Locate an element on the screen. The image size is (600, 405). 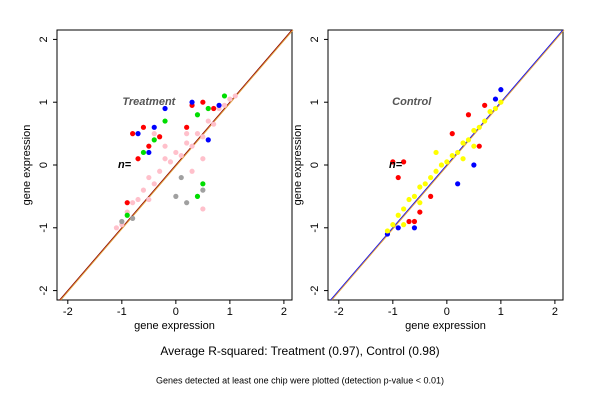
annotation: Treatment is located at coordinates (149, 102).